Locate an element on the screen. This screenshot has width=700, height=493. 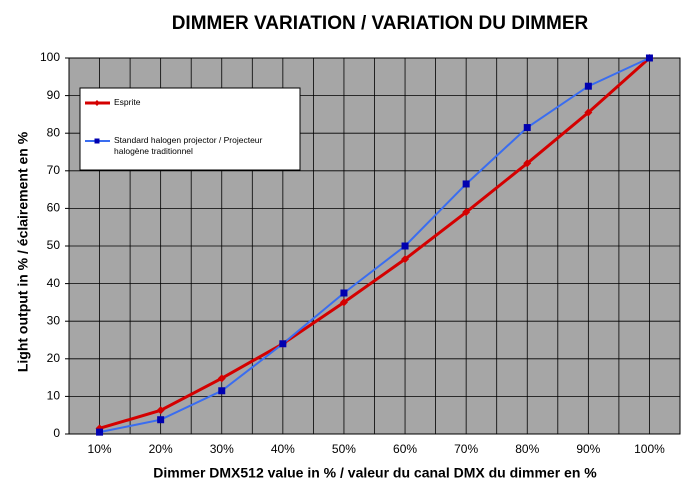
y-tick-label: 90 is located at coordinates (54, 95).